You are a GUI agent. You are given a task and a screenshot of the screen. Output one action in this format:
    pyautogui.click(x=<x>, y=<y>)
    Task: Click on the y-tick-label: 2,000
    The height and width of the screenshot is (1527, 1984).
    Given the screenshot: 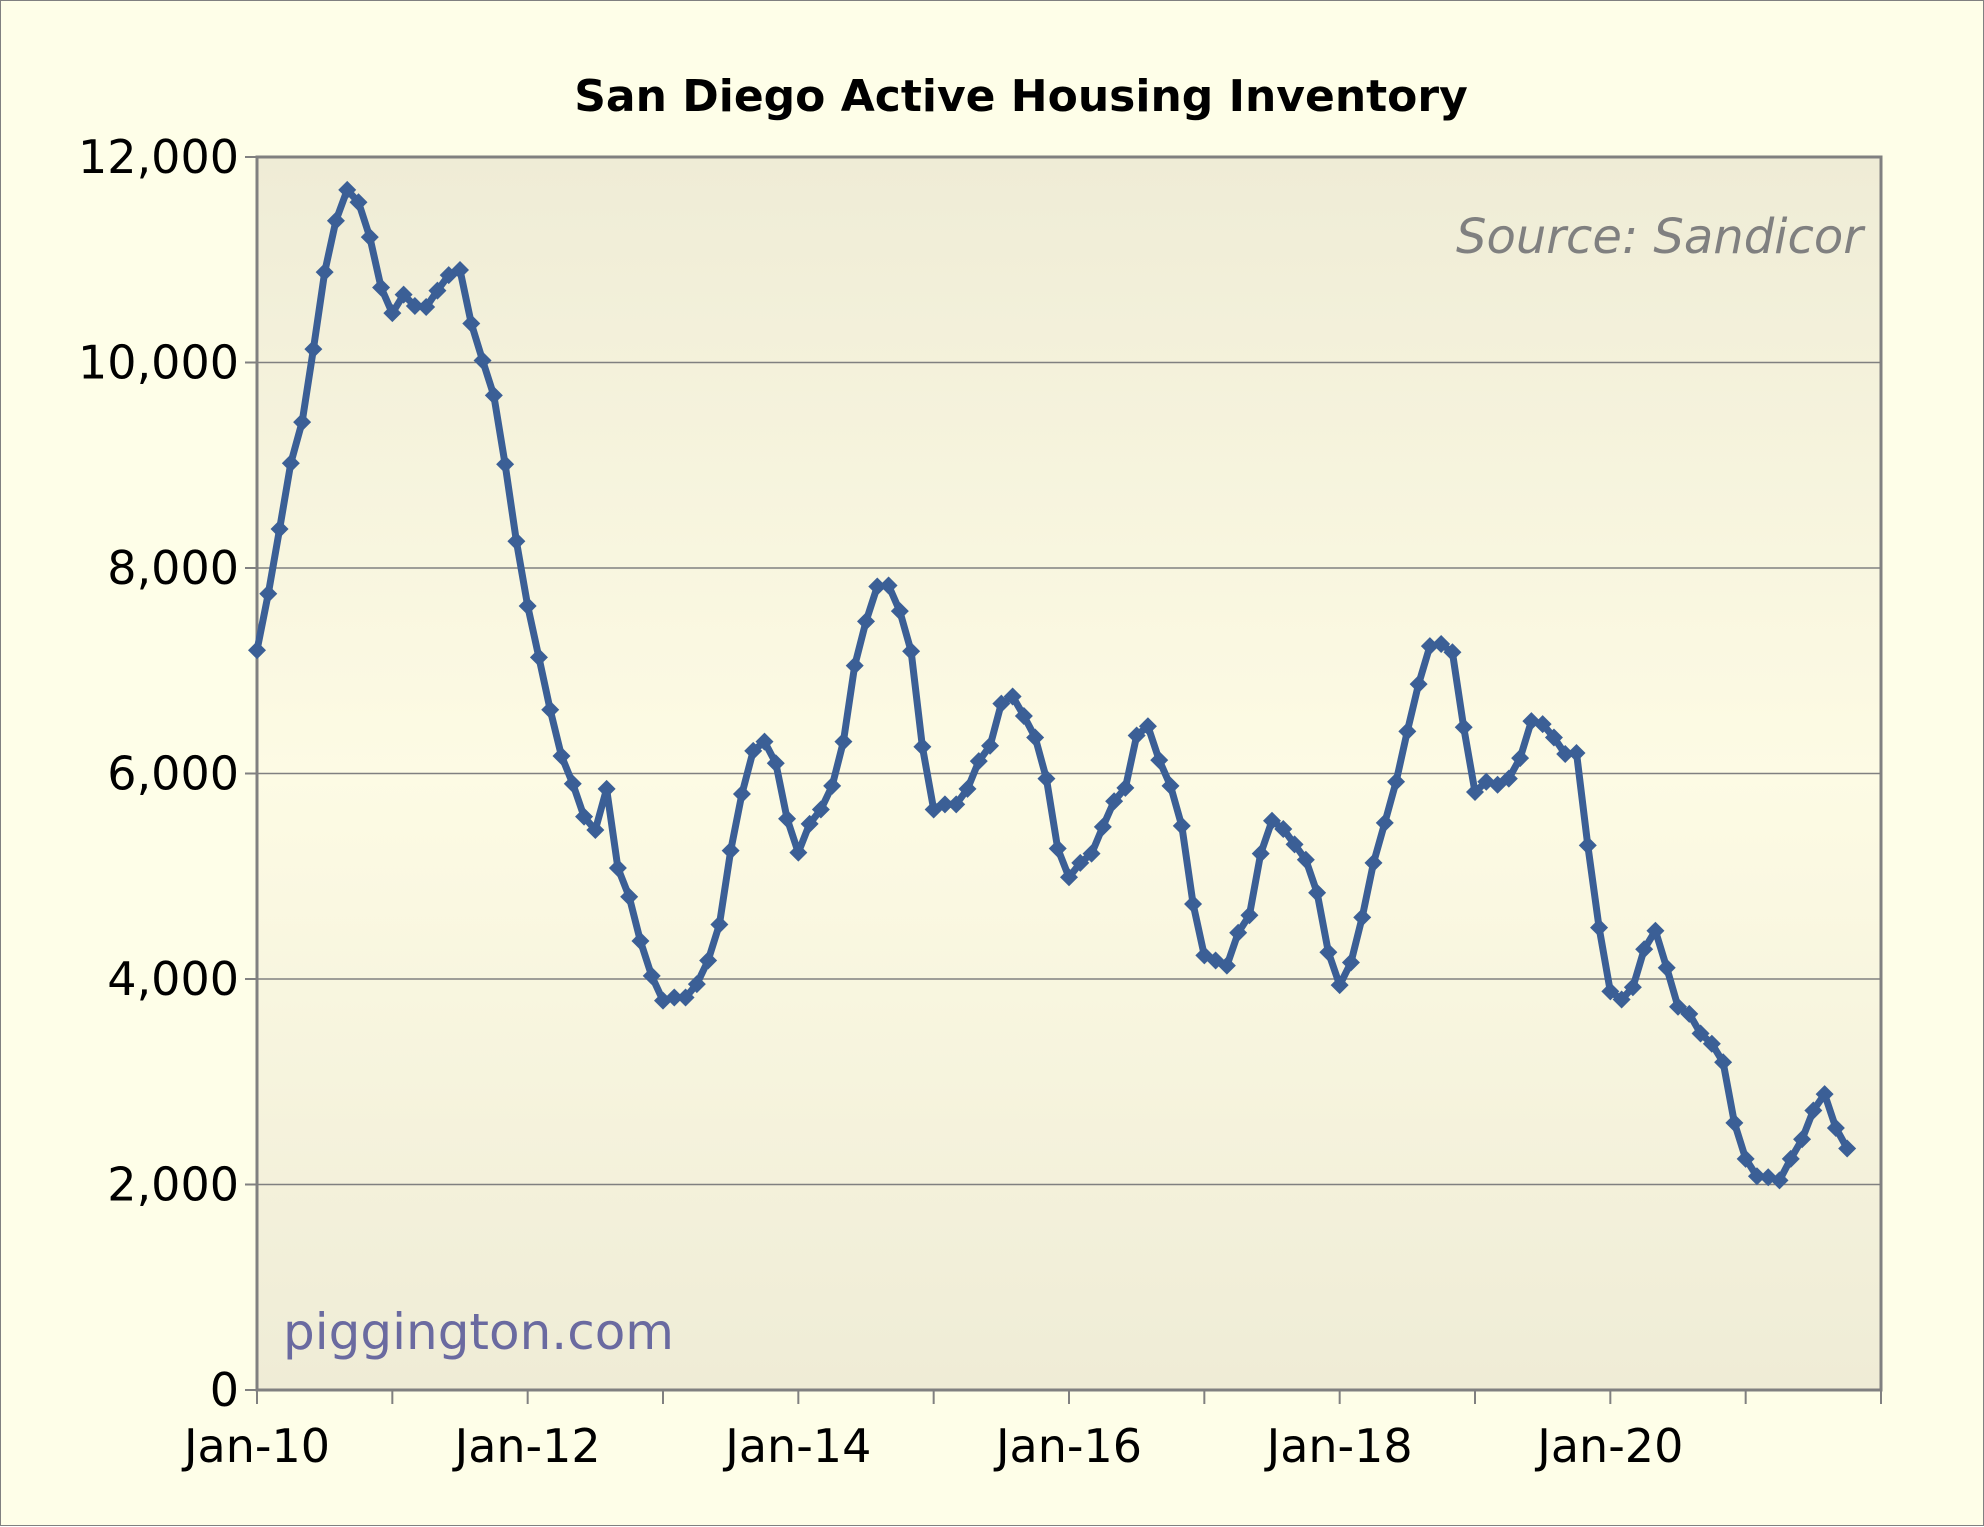 What is the action you would take?
    pyautogui.click(x=173, y=1185)
    